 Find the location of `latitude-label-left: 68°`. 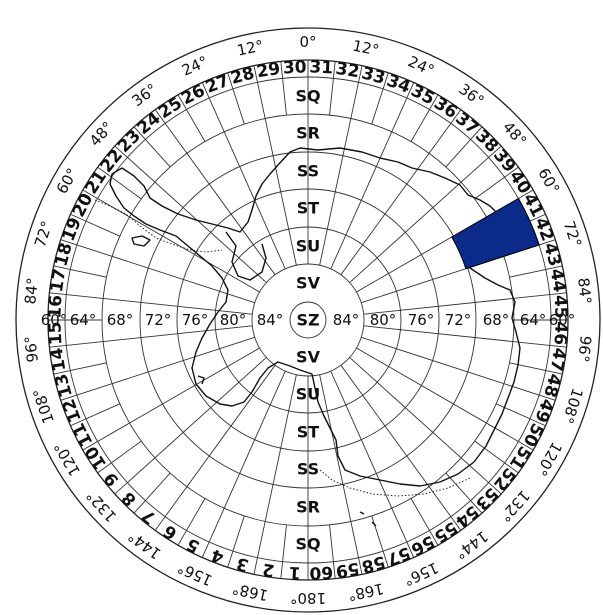

latitude-label-left: 68° is located at coordinates (120, 320).